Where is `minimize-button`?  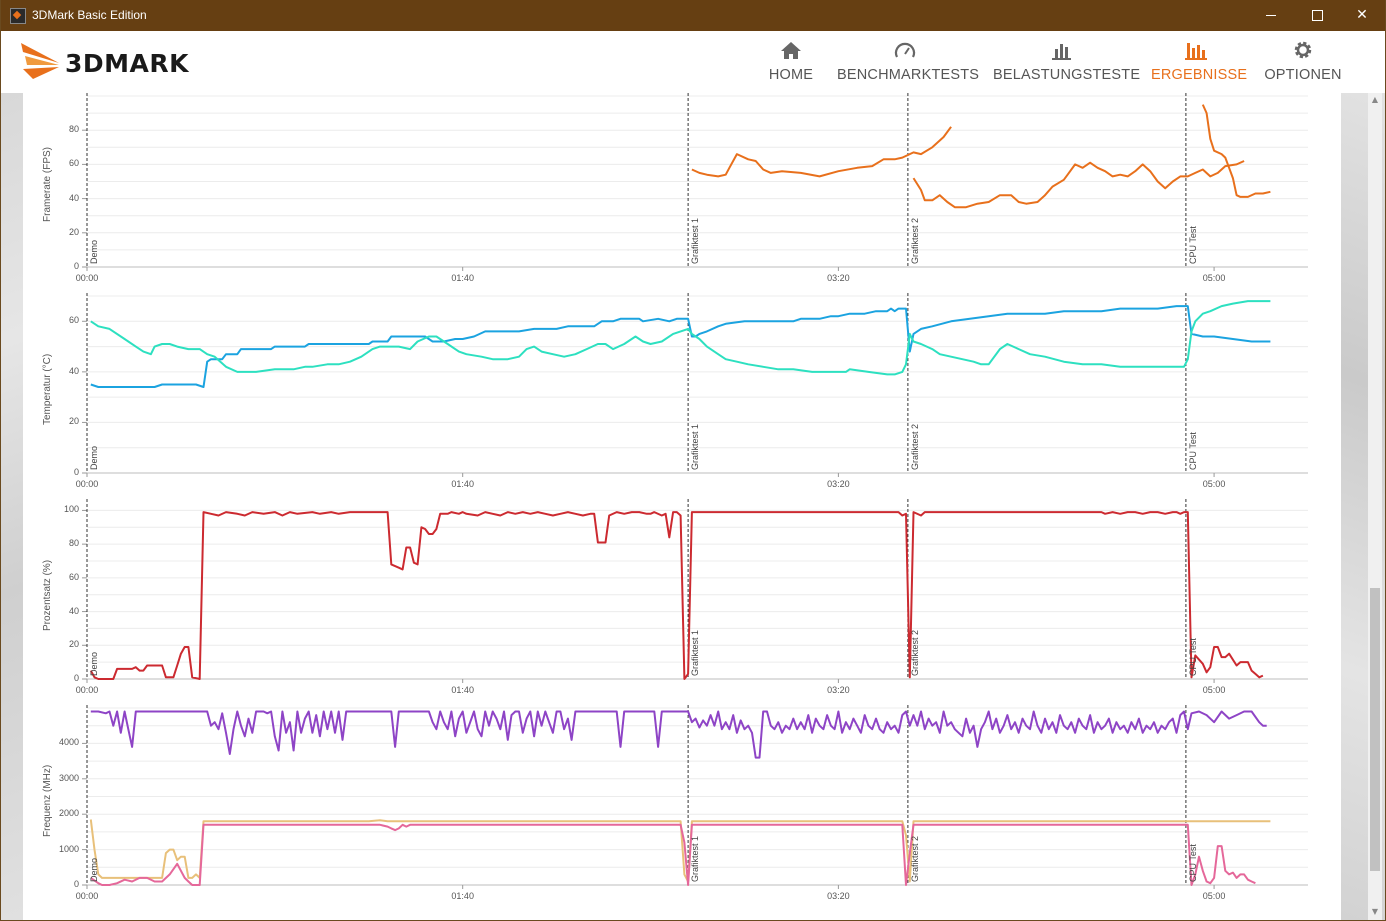 minimize-button is located at coordinates (1271, 15).